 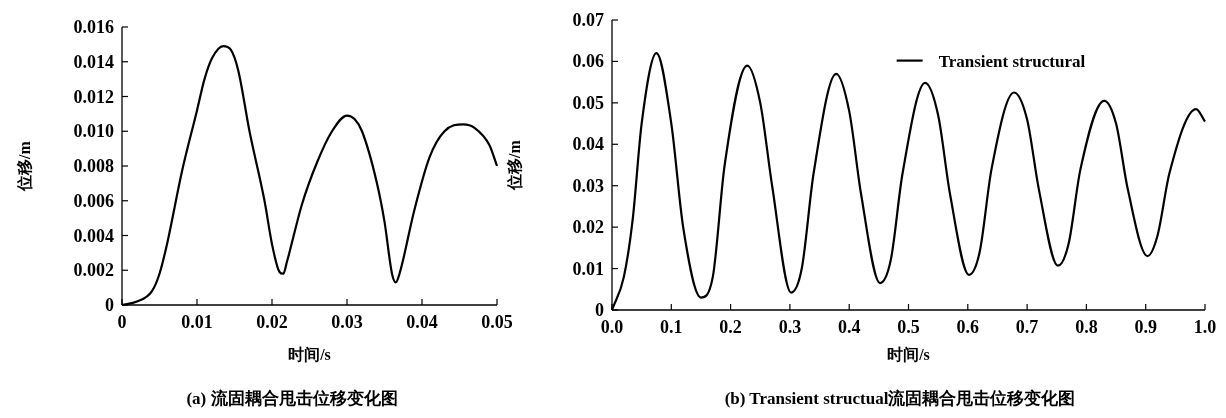 What do you see at coordinates (588, 268) in the screenshot?
I see `y-tick-label: 0.01` at bounding box center [588, 268].